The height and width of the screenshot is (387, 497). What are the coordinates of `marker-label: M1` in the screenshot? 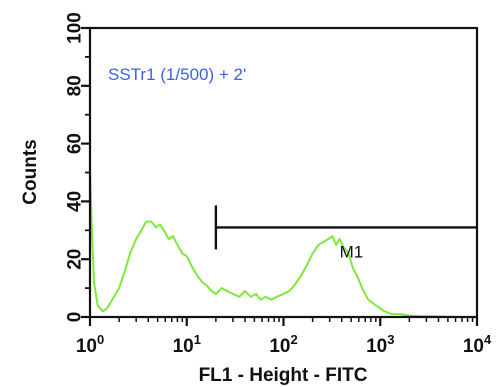 It's located at (352, 251).